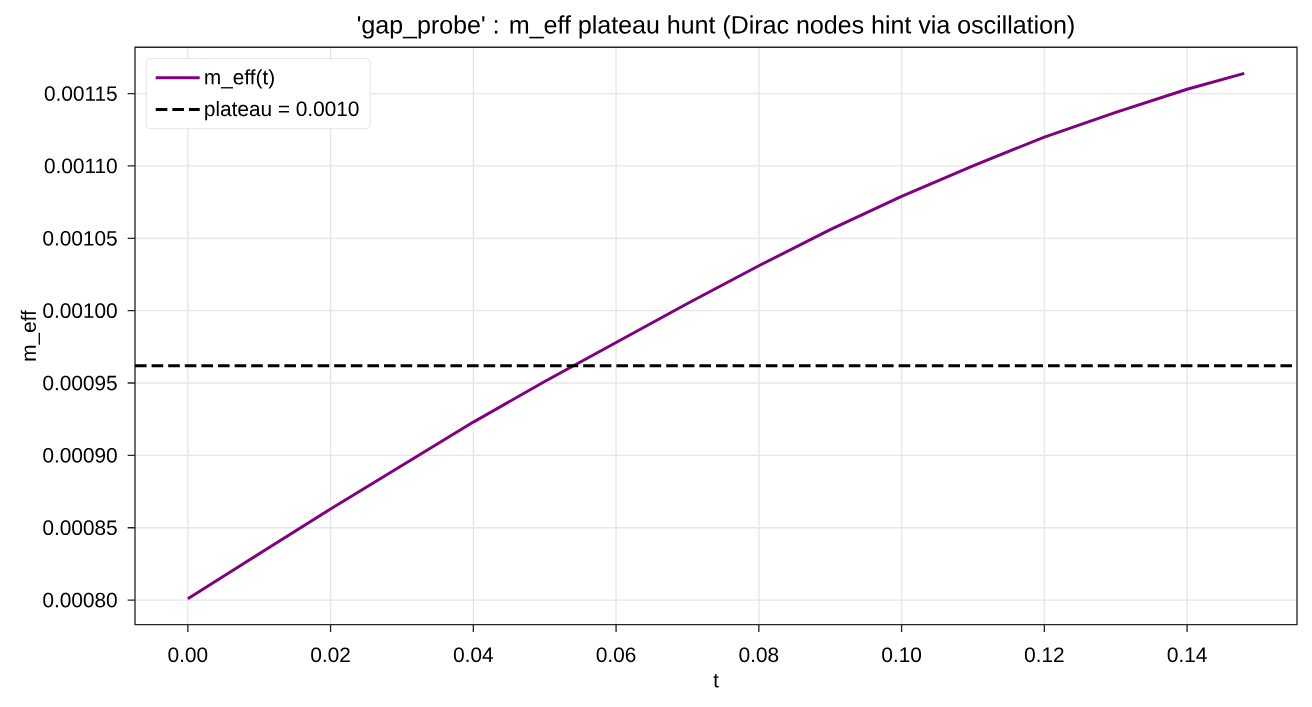 This screenshot has height=707, width=1312. What do you see at coordinates (80, 93) in the screenshot?
I see `y-tick-label: 0.00115` at bounding box center [80, 93].